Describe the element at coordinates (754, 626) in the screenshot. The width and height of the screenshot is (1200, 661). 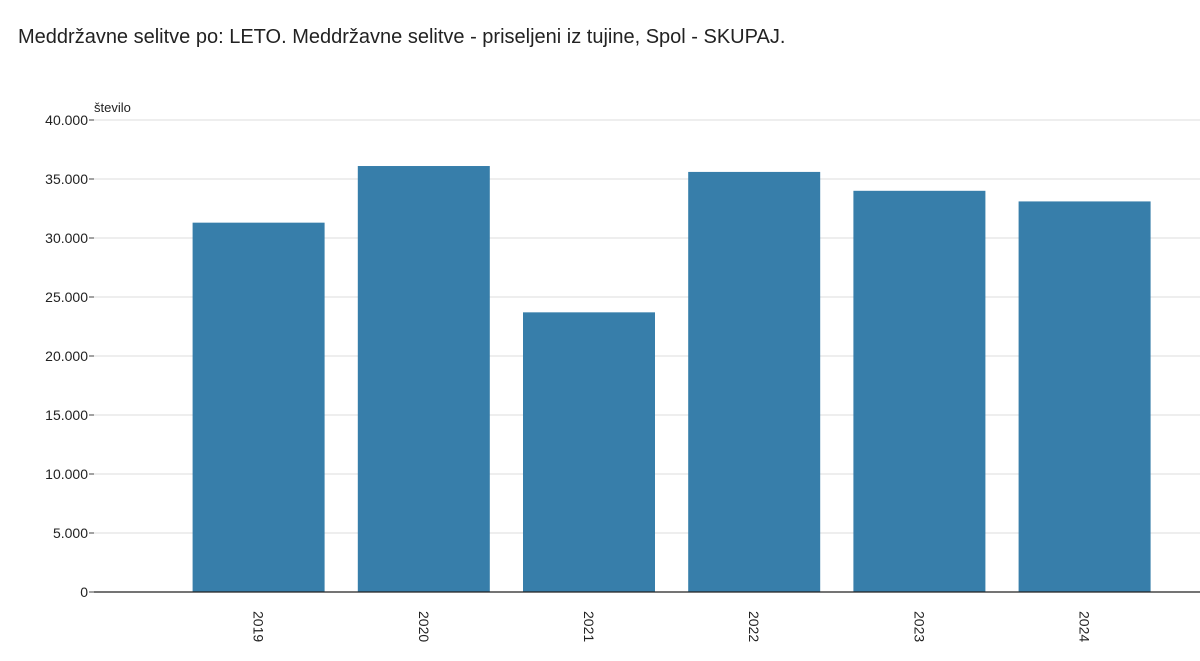
I see `x-tick-label: 2022` at that location.